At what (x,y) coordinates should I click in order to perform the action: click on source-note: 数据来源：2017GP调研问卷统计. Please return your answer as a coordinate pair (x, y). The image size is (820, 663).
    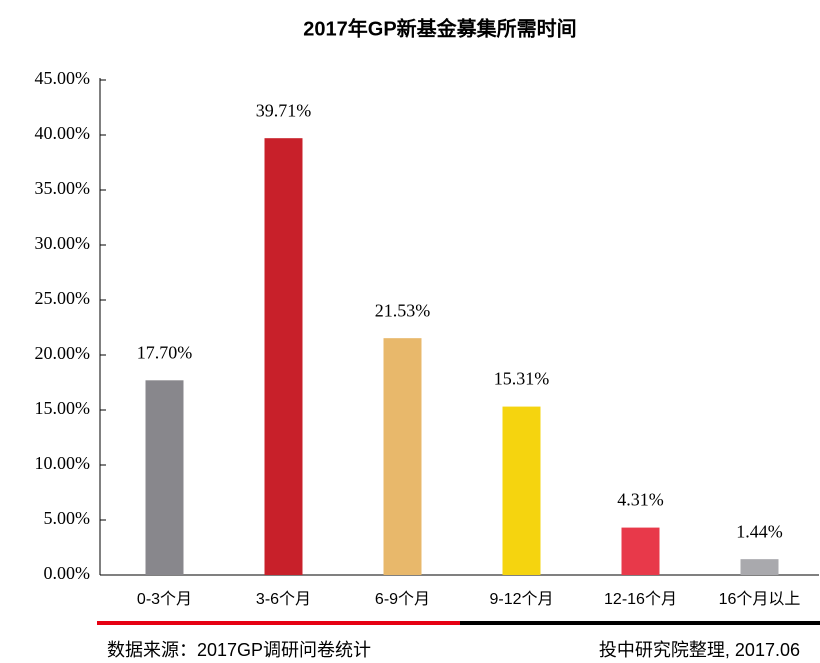
    Looking at the image, I should click on (239, 650).